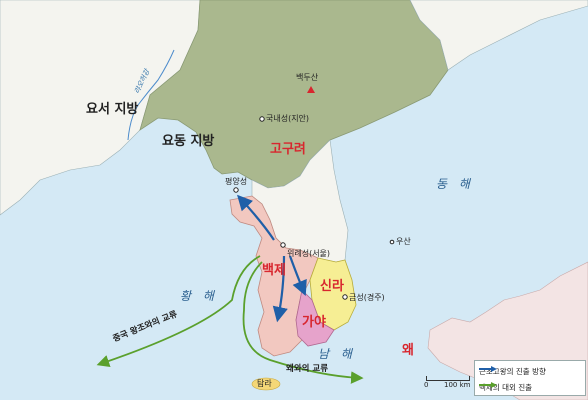  I want to click on legend-item-baekje: 백제의 대외 진출, so click(505, 387).